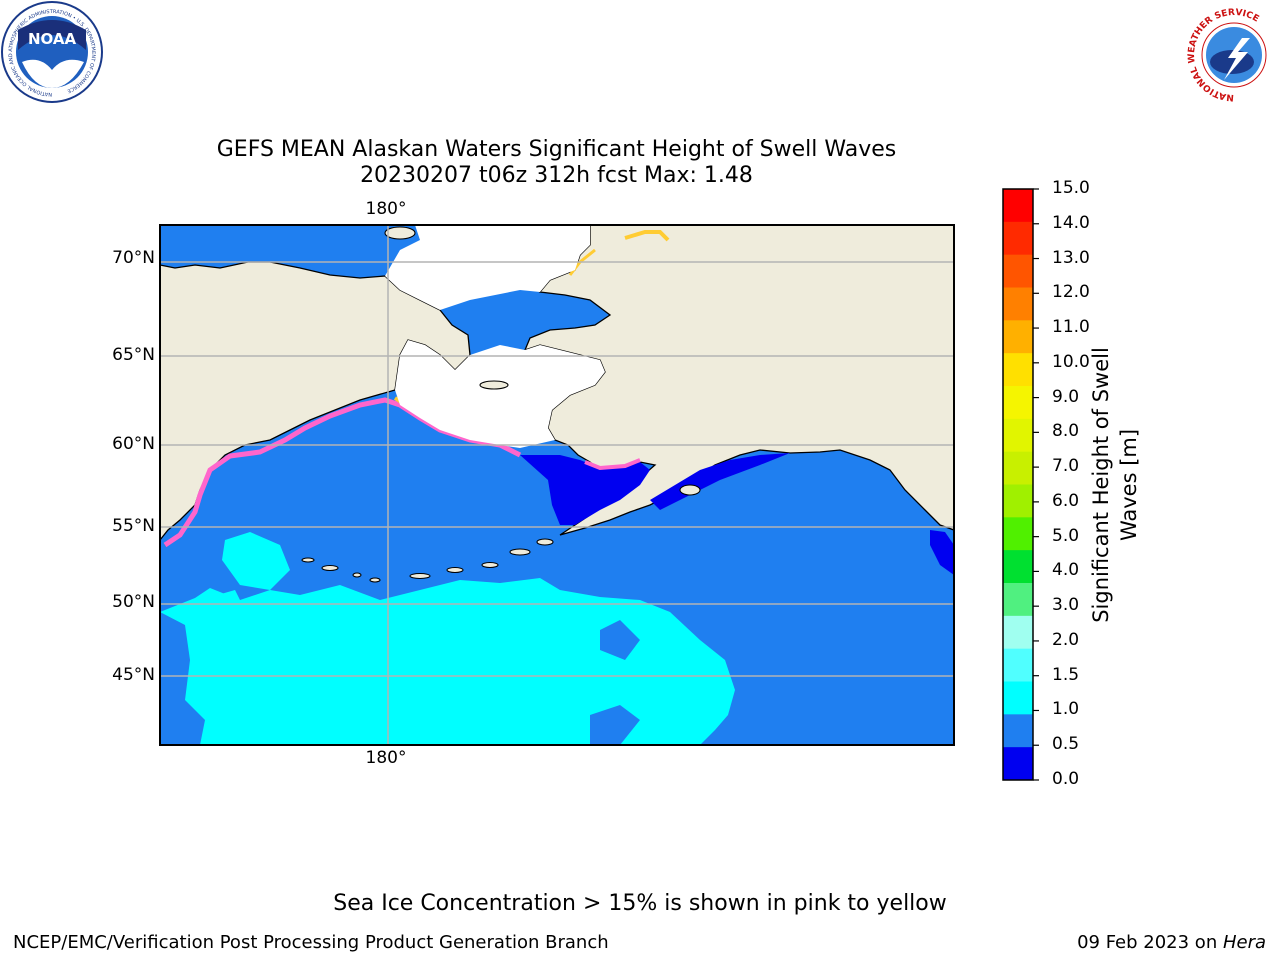  Describe the element at coordinates (1066, 535) in the screenshot. I see `colorbar-tick-label: 5.0` at that location.